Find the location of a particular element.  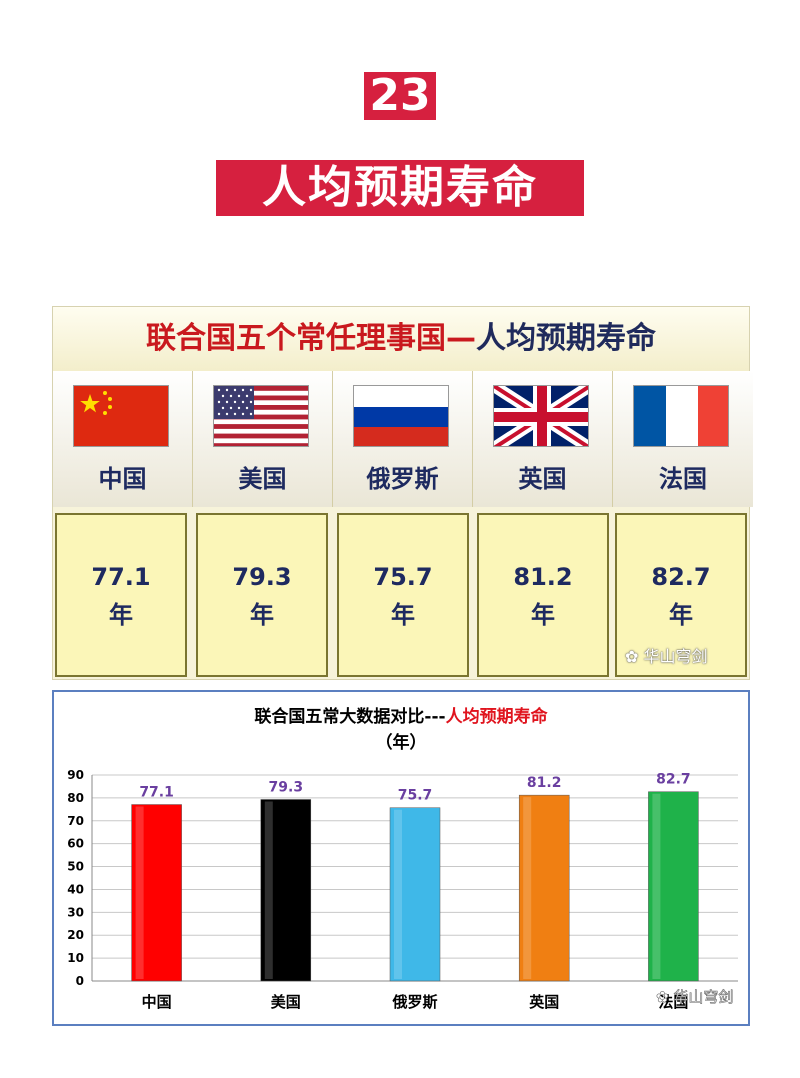

value-text: 81.2 is located at coordinates (543, 577).